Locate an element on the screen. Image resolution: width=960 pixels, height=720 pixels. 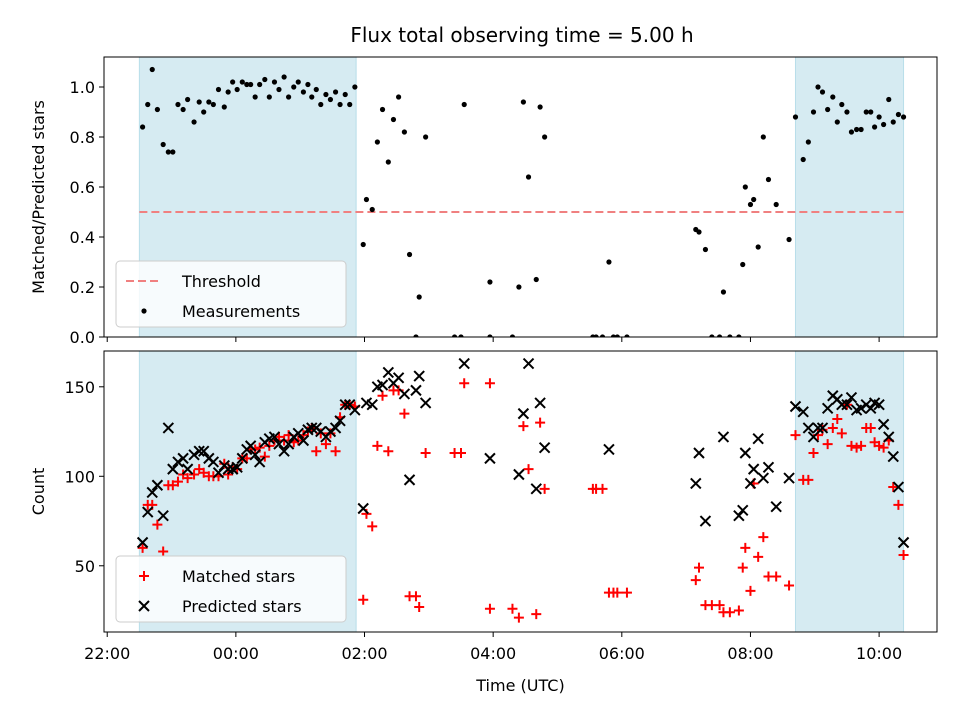
y-tick-label: 0.4 is located at coordinates (82, 237).